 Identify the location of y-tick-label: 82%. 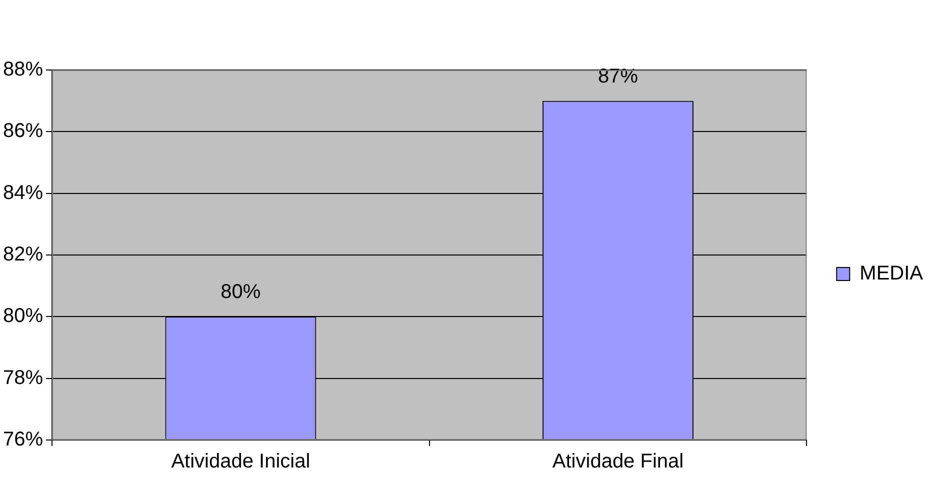
(23, 255).